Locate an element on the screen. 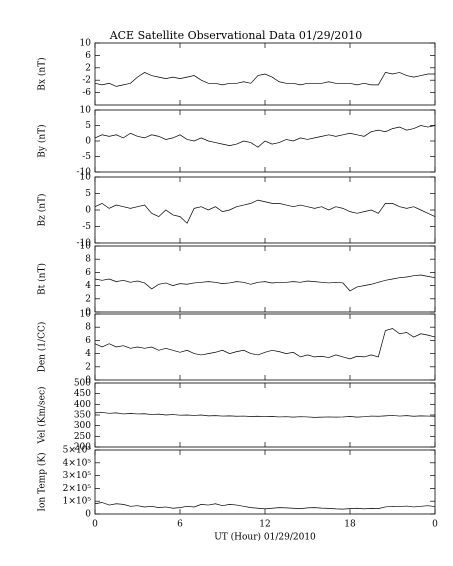  y-tick-label: 300 is located at coordinates (82, 426).